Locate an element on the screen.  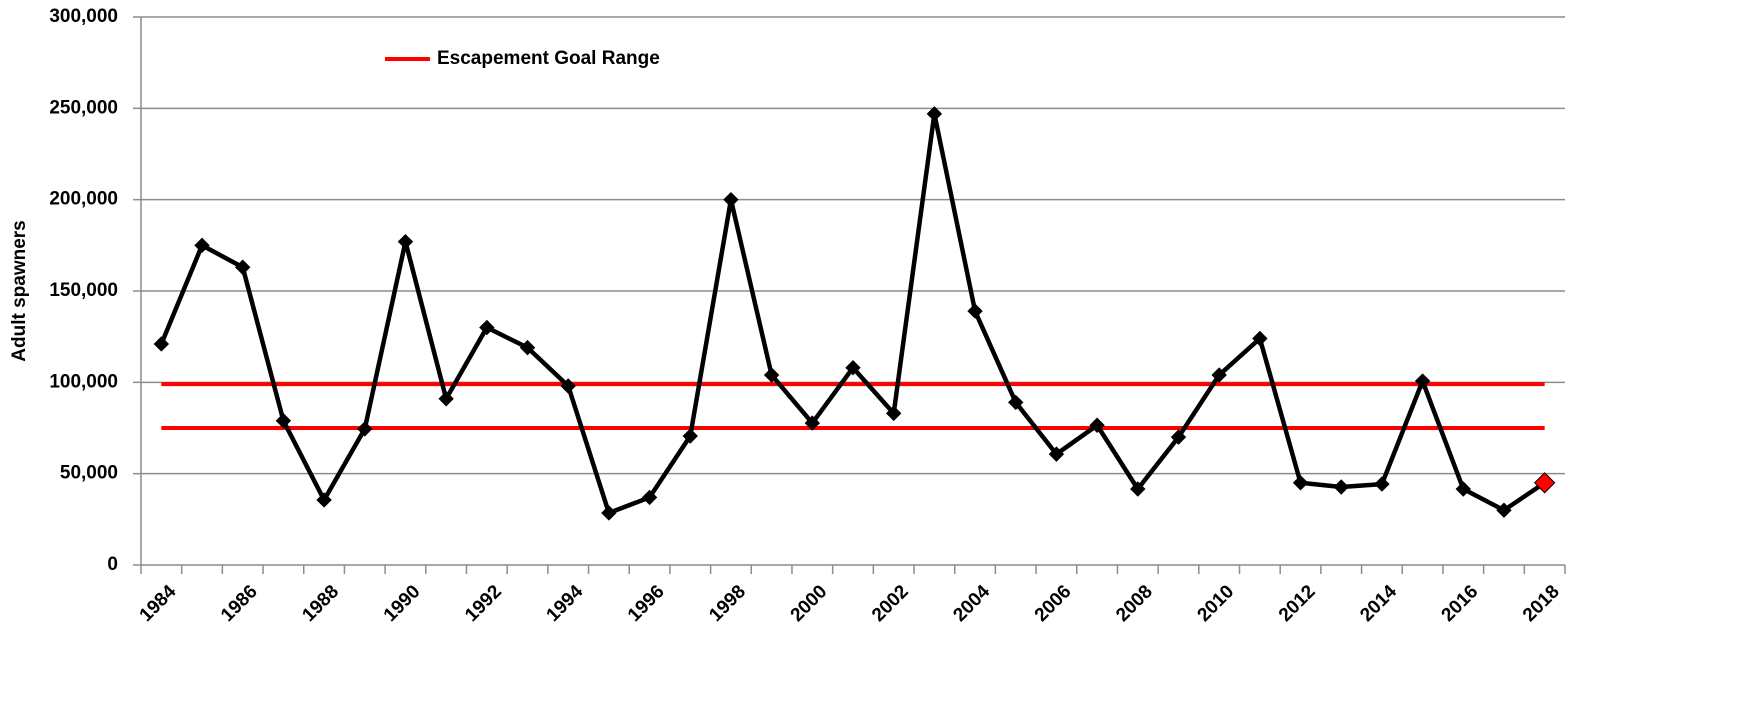
x-tick-label: 1990 is located at coordinates (402, 603).